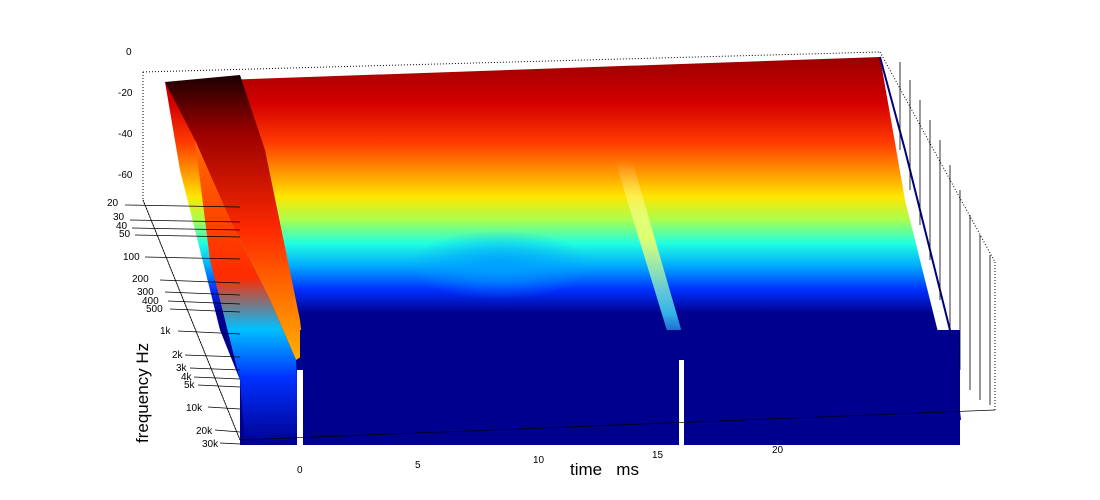 This screenshot has width=1100, height=500. Describe the element at coordinates (945, 233) in the screenshot. I see `right-edge-lines` at that location.